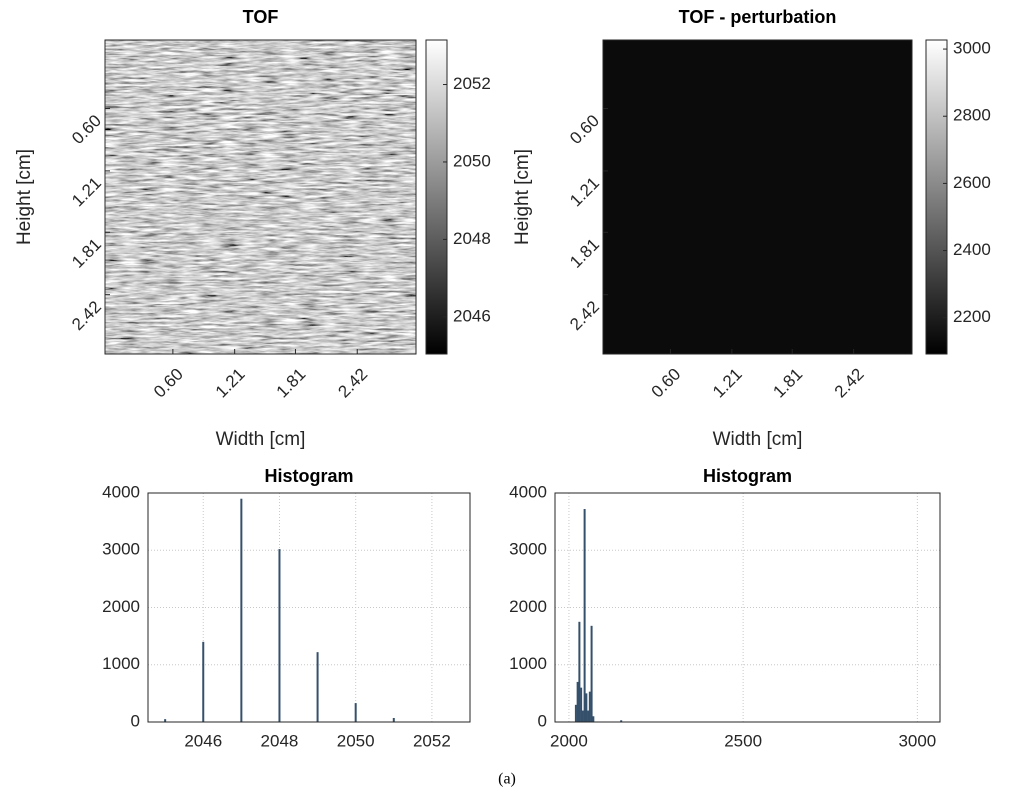 This screenshot has height=793, width=1015. I want to click on image-texture, so click(260, 197).